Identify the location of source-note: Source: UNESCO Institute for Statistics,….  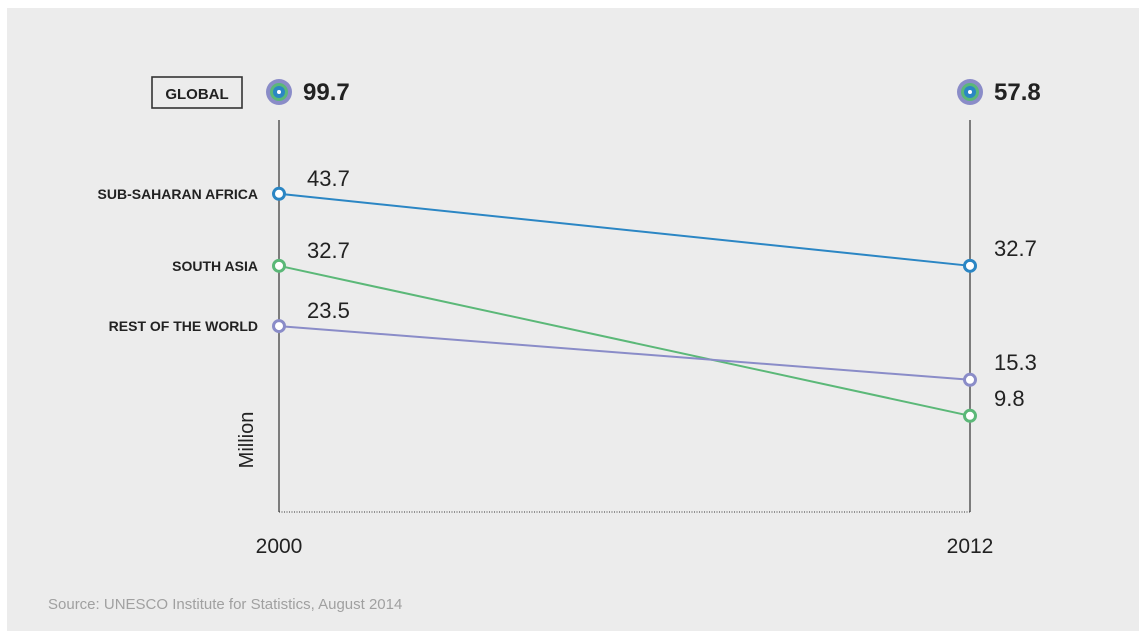
(225, 604).